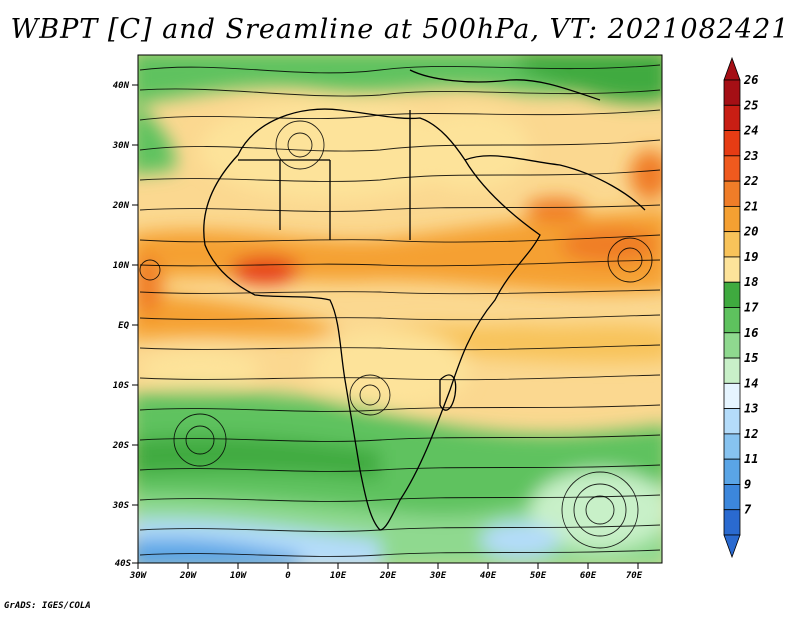  Describe the element at coordinates (288, 576) in the screenshot. I see `lon-label: 0` at that location.